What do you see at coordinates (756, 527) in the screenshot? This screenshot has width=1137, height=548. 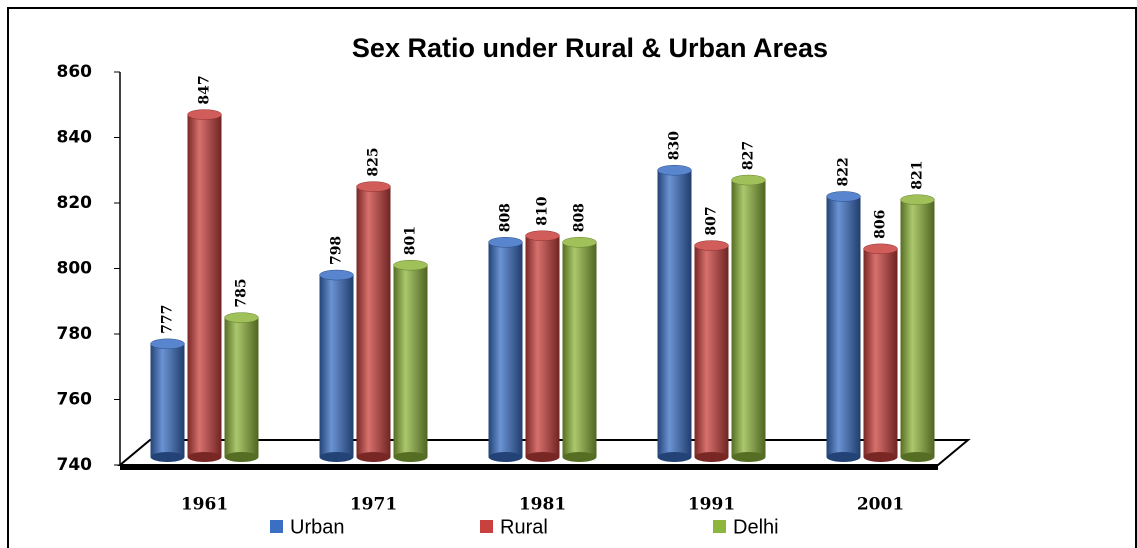 I see `legend-label: Delhi` at bounding box center [756, 527].